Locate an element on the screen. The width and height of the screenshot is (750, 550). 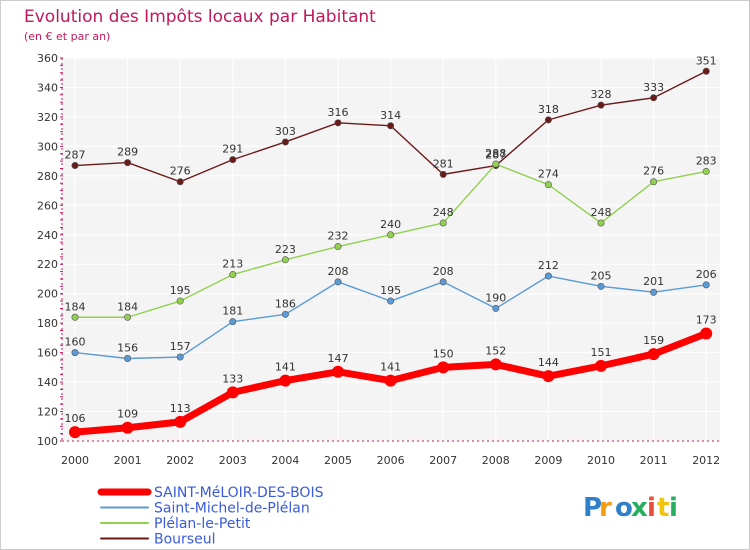
data-label: 208 is located at coordinates (338, 271).